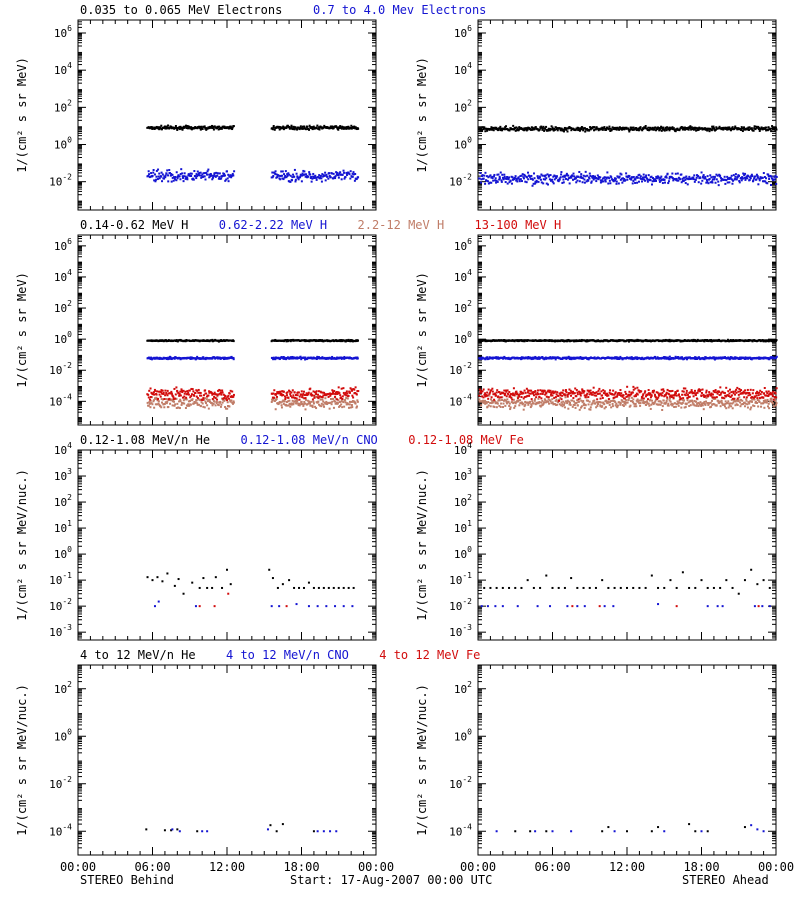 The image size is (800, 900). What do you see at coordinates (63, 69) in the screenshot?
I see `y-tick-label: 104` at bounding box center [63, 69].